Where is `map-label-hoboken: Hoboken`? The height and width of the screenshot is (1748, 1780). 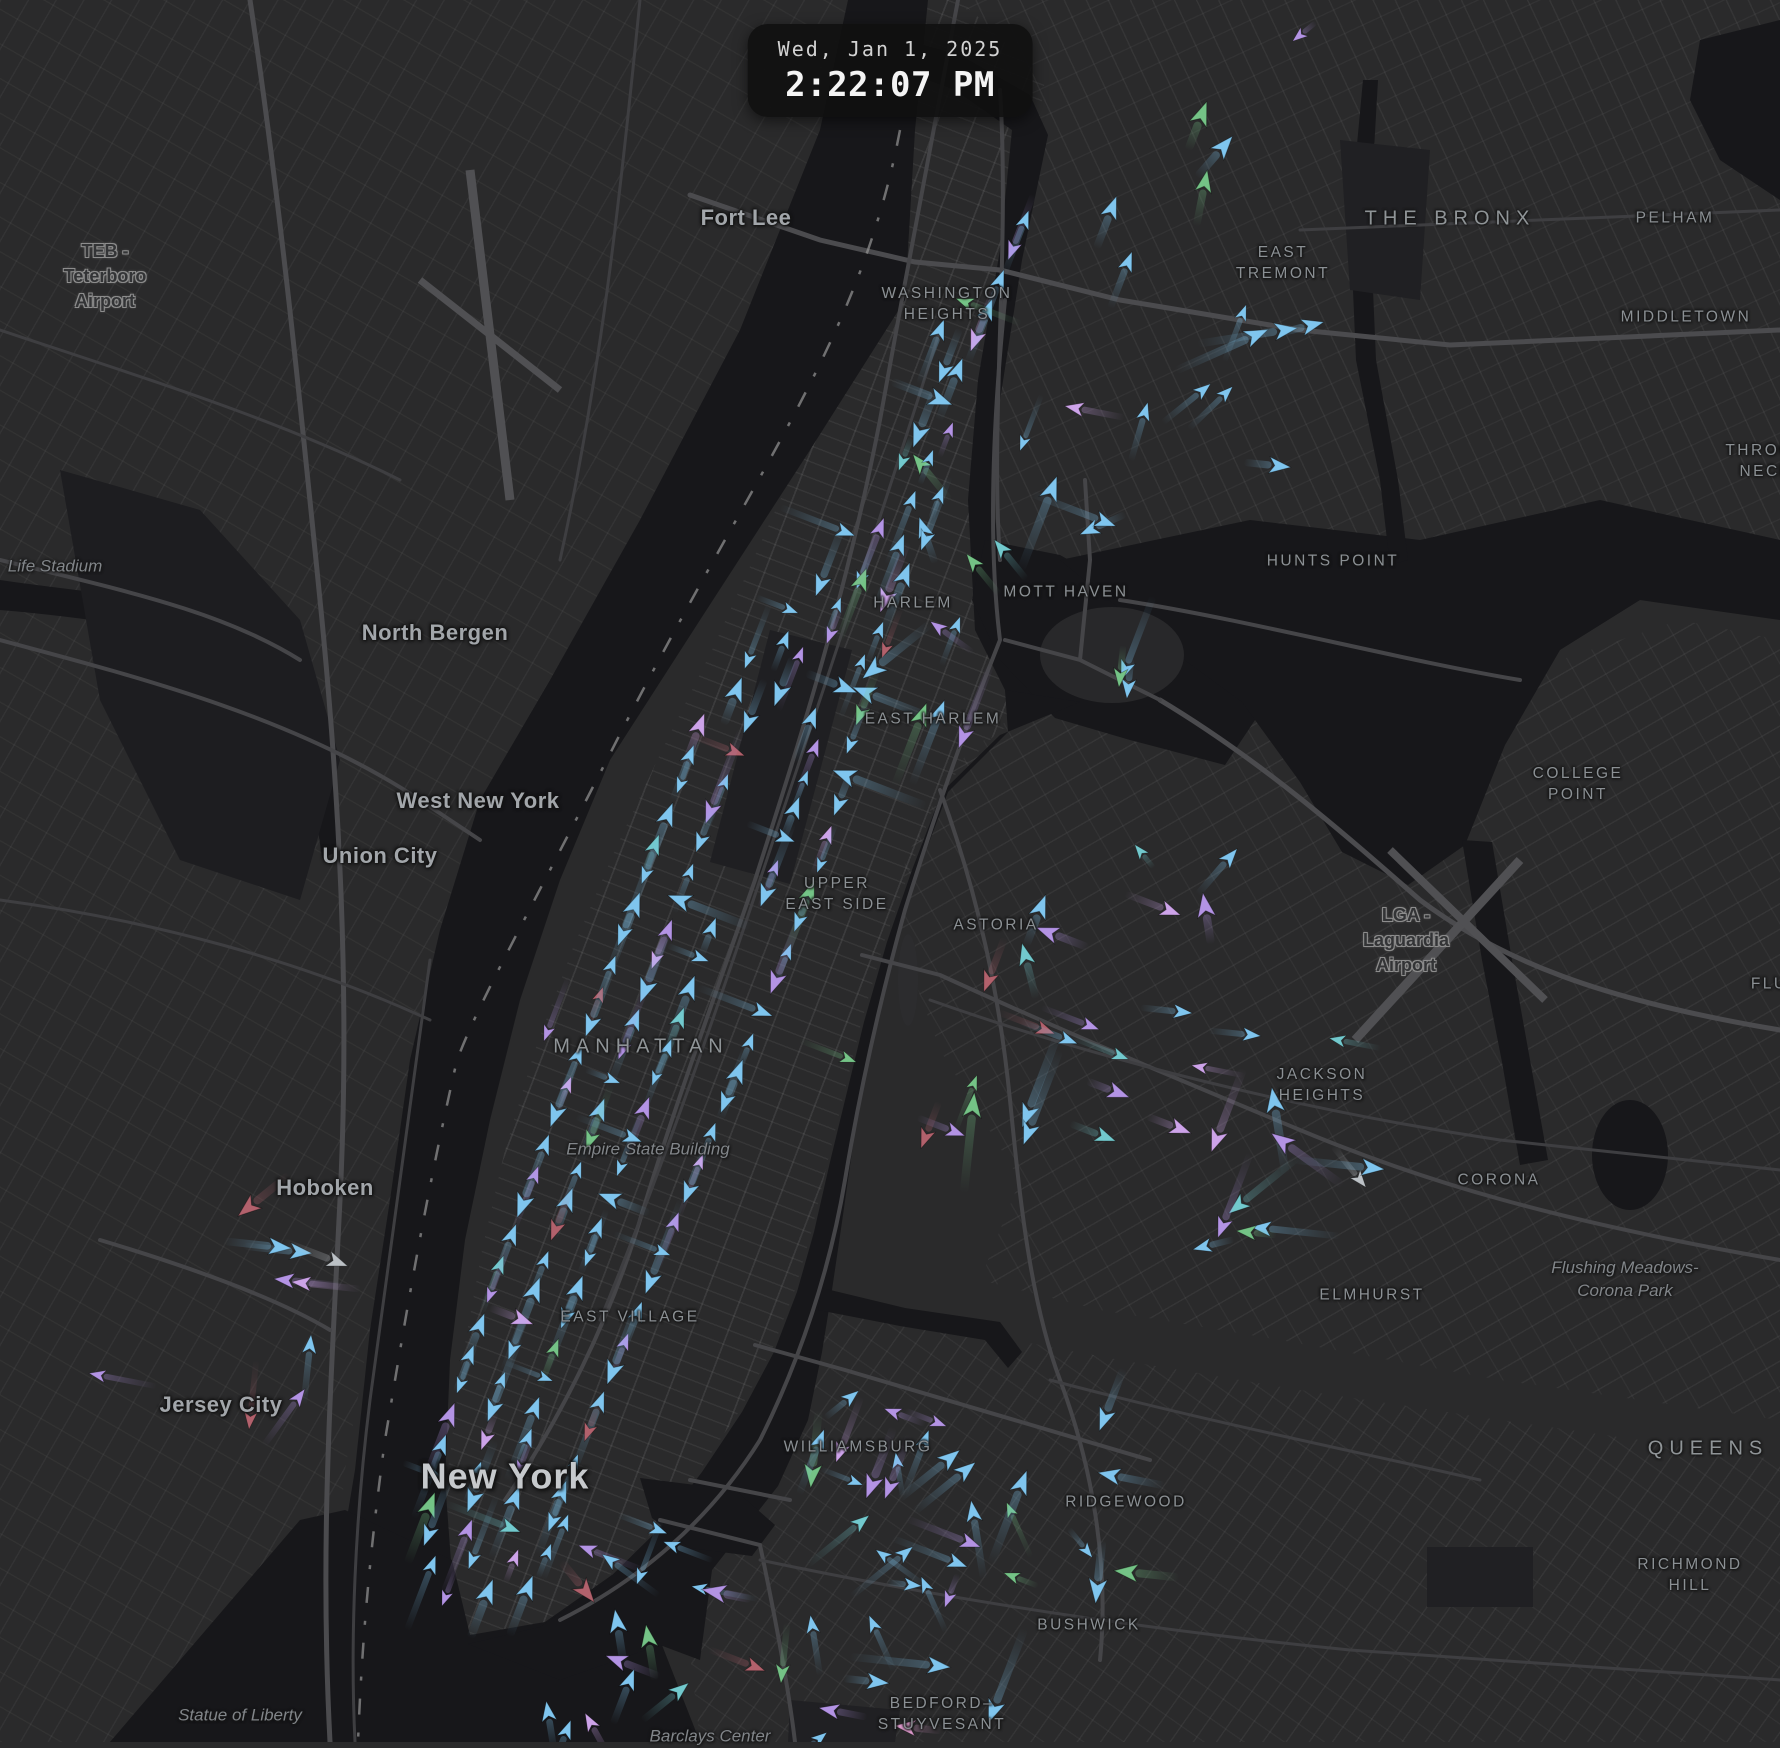
map-label-hoboken: Hoboken is located at coordinates (325, 1188).